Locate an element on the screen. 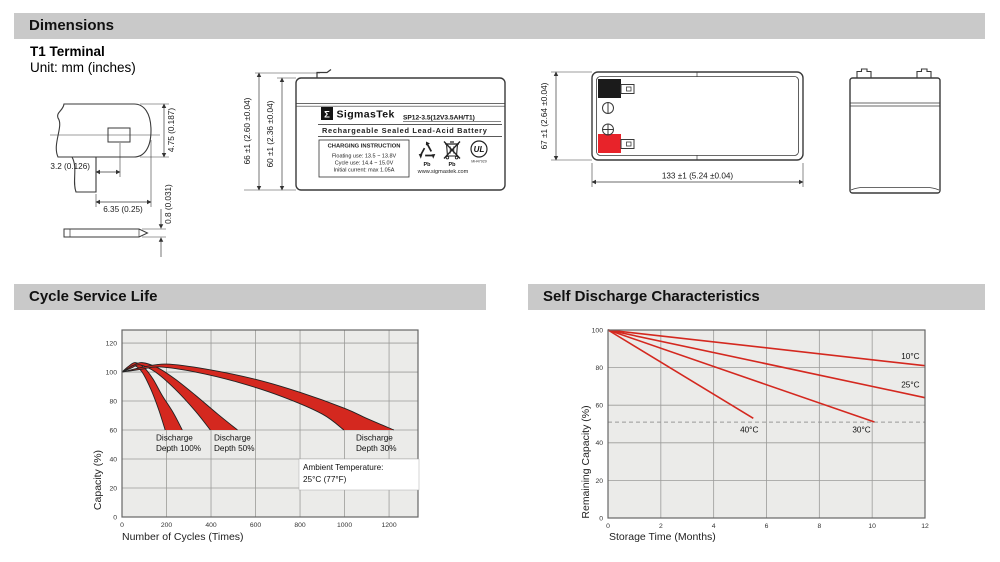 The width and height of the screenshot is (1000, 562). ul-file-code: MH47929 is located at coordinates (479, 162).